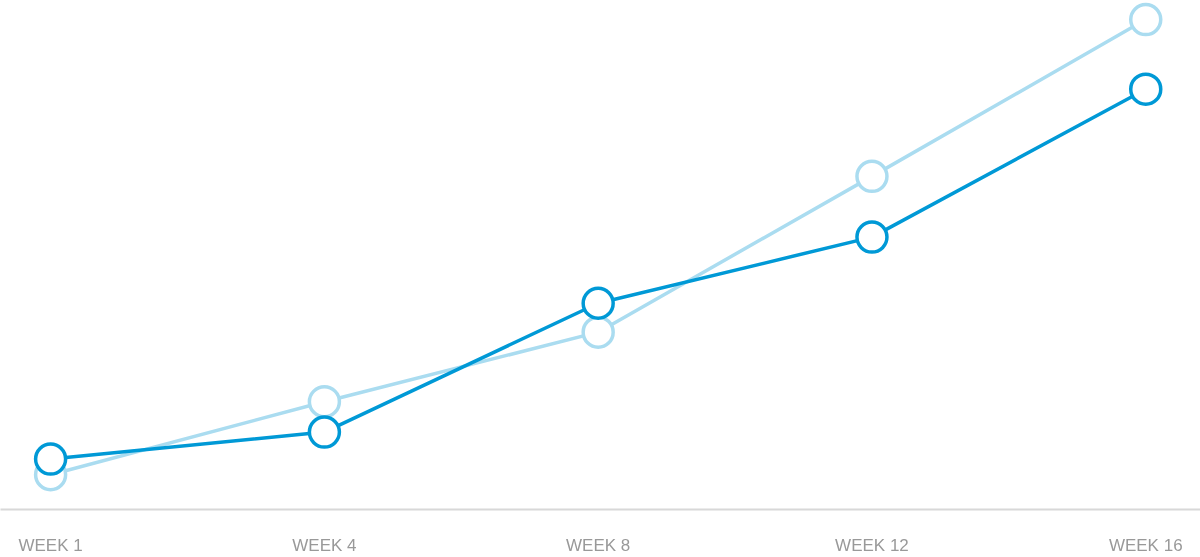 This screenshot has width=1200, height=557. What do you see at coordinates (324, 545) in the screenshot?
I see `x-tick-label: WEEK 4` at bounding box center [324, 545].